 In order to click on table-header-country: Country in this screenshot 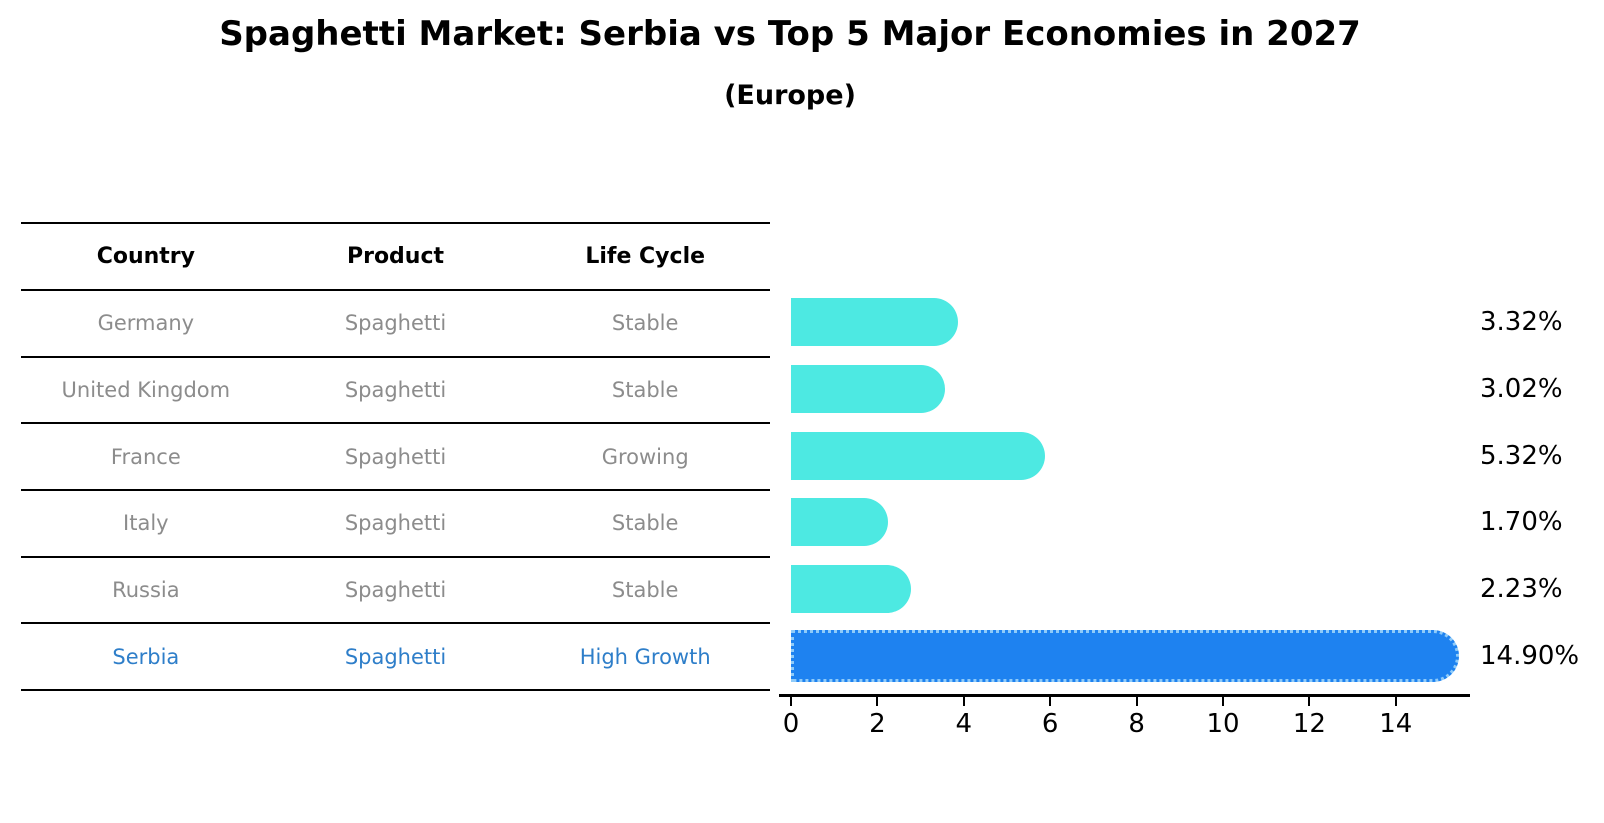, I will do `click(145, 256)`.